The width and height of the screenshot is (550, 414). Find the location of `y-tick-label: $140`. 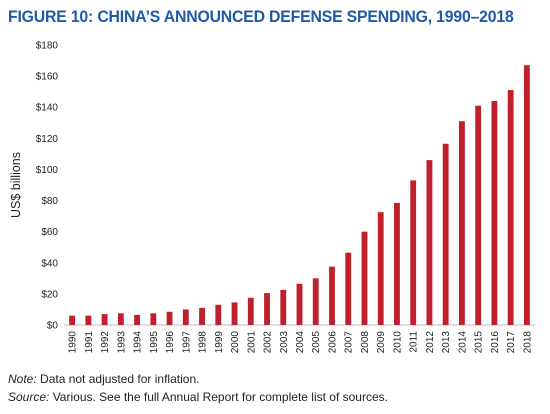

y-tick-label: $140 is located at coordinates (47, 108).